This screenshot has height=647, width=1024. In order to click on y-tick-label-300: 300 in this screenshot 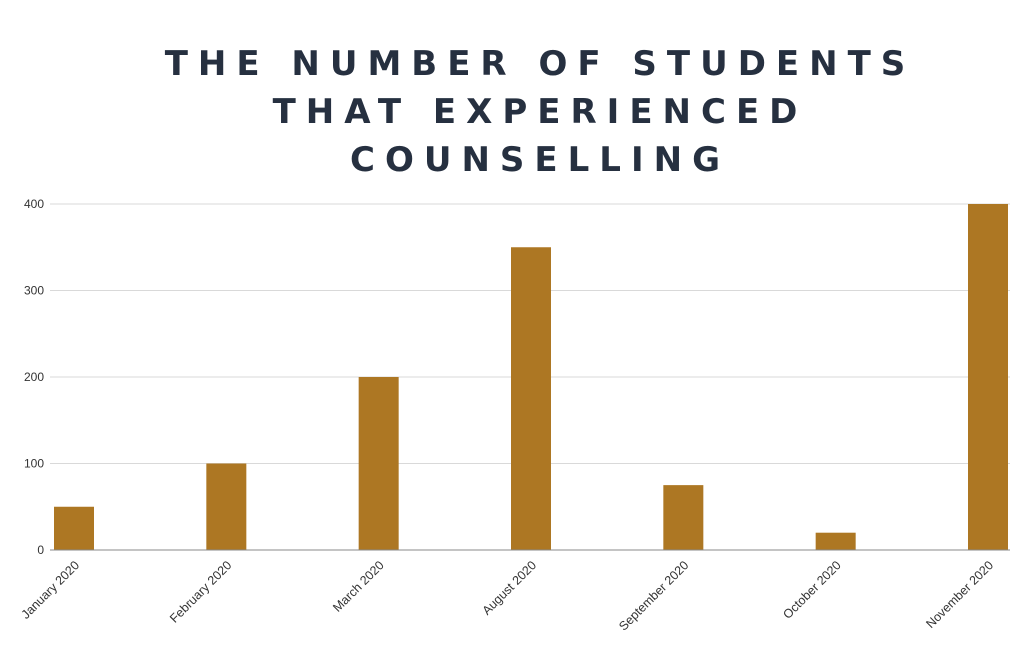, I will do `click(34, 291)`.